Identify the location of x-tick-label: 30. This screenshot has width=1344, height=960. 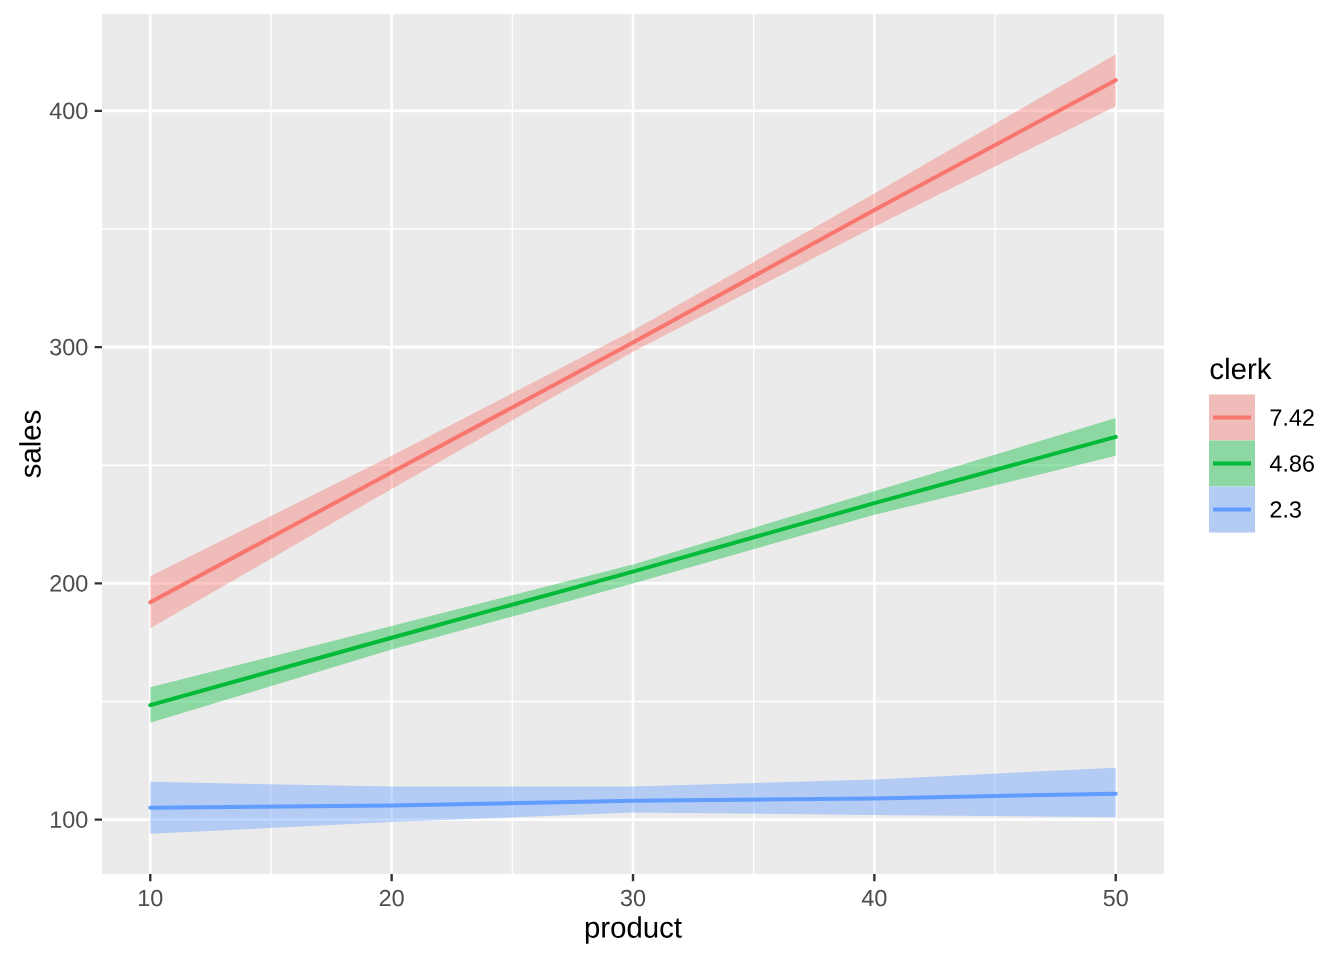
(633, 898).